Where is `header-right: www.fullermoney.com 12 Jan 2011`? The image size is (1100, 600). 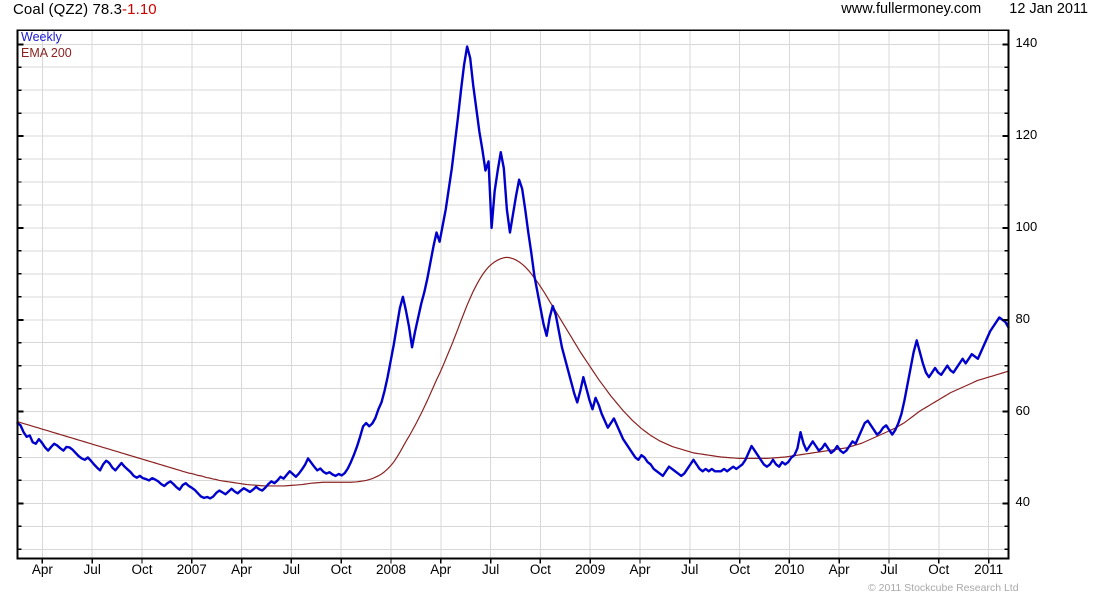 header-right: www.fullermoney.com 12 Jan 2011 is located at coordinates (964, 9).